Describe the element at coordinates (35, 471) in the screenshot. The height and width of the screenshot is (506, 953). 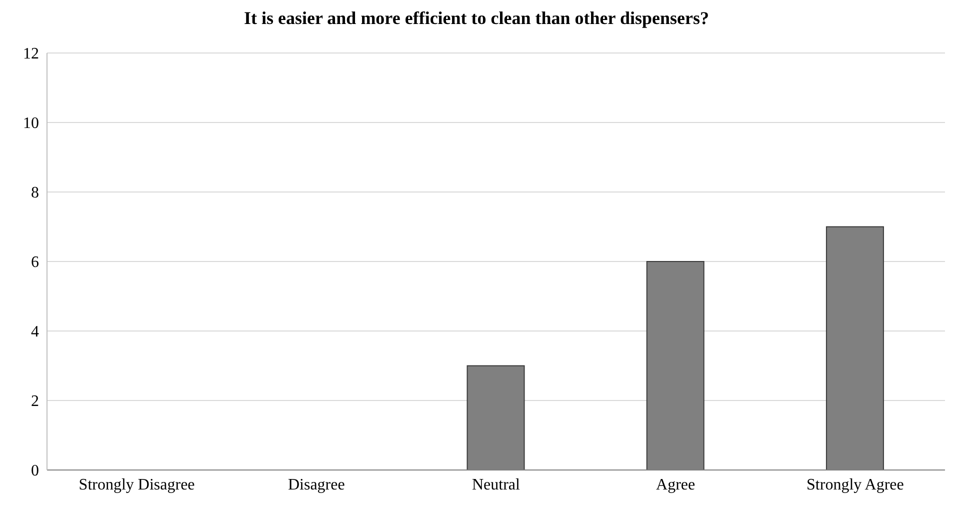
I see `y-tick-label: 0` at that location.